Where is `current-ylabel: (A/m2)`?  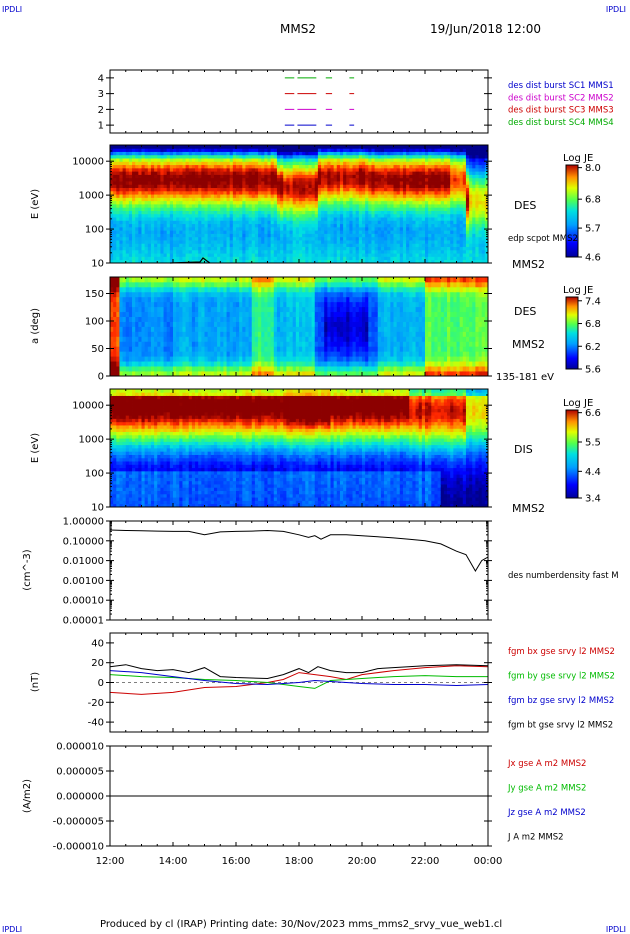
current-ylabel: (A/m2) is located at coordinates (27, 796).